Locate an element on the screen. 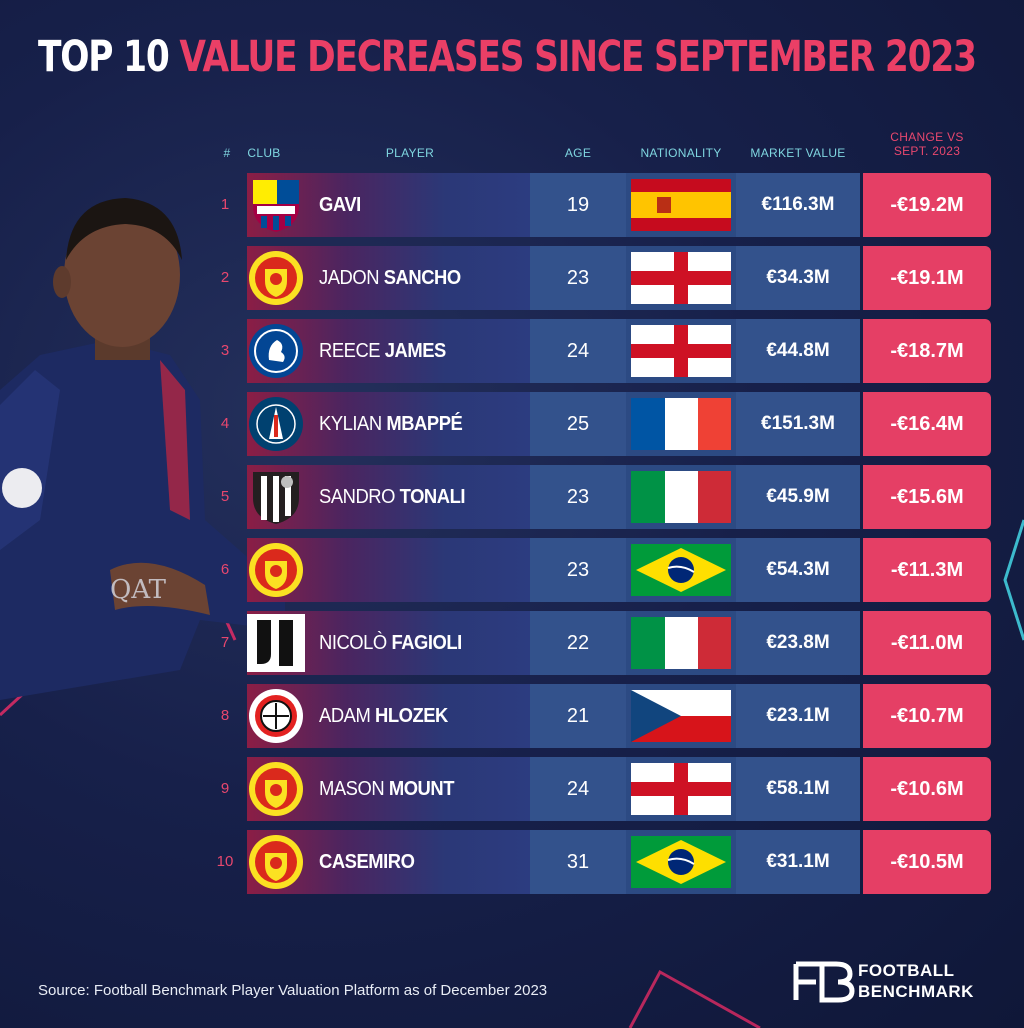  value-change: -€19.1M is located at coordinates (927, 278).